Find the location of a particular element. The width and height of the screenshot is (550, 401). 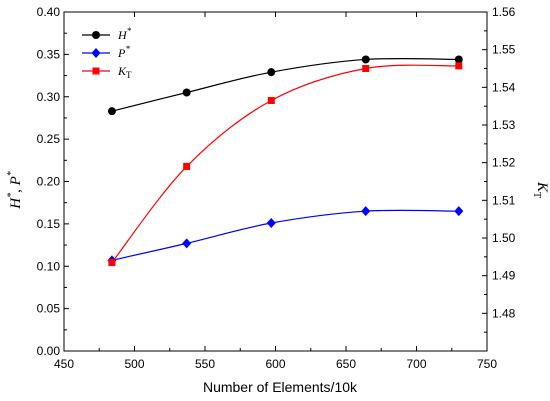

left-y-tick-label: 0.40 is located at coordinates (49, 12).